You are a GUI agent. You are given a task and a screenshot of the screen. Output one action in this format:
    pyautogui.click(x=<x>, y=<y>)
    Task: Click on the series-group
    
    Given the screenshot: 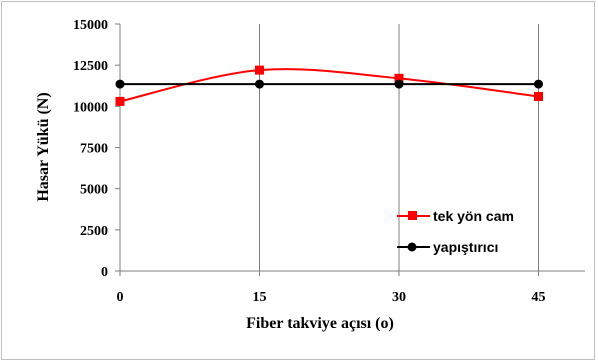 What is the action you would take?
    pyautogui.click(x=329, y=85)
    